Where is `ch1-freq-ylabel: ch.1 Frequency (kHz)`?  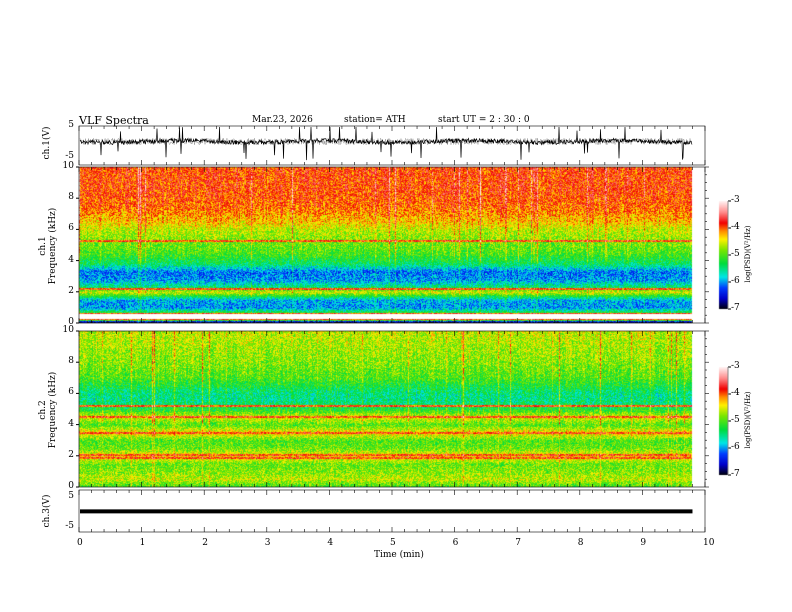 ch1-freq-ylabel: ch.1 Frequency (kHz) is located at coordinates (48, 246).